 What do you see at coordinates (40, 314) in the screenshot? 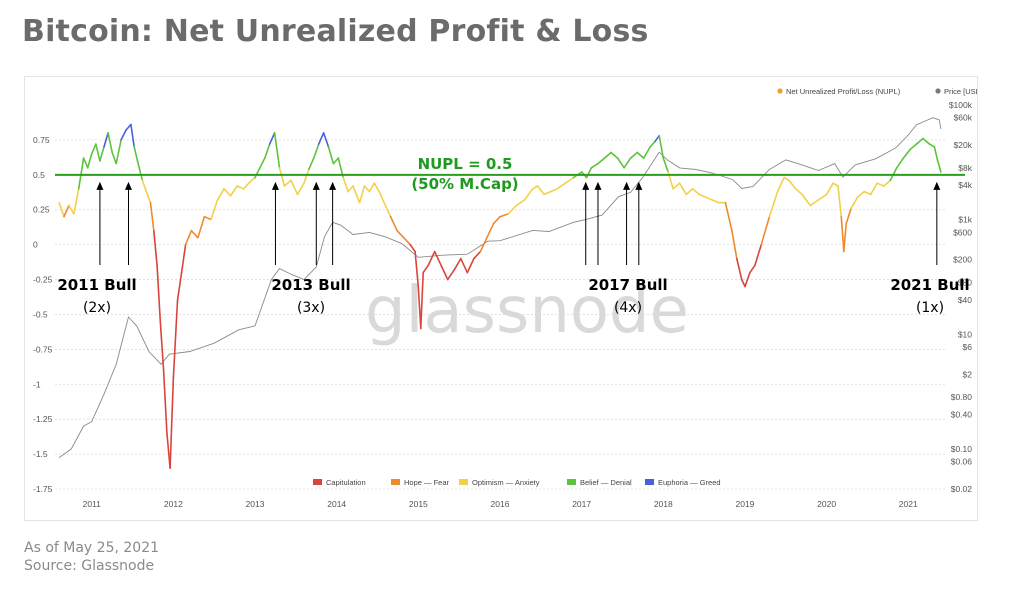
I see `y-left-tick-label: -0.5` at bounding box center [40, 314].